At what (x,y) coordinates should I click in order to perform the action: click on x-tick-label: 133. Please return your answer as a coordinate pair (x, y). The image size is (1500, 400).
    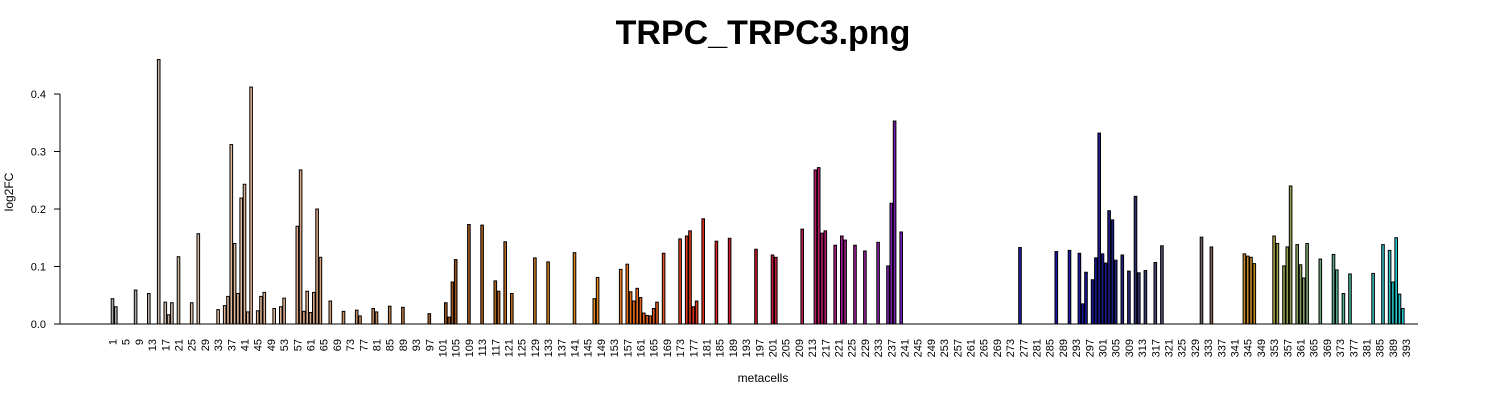
    Looking at the image, I should click on (549, 348).